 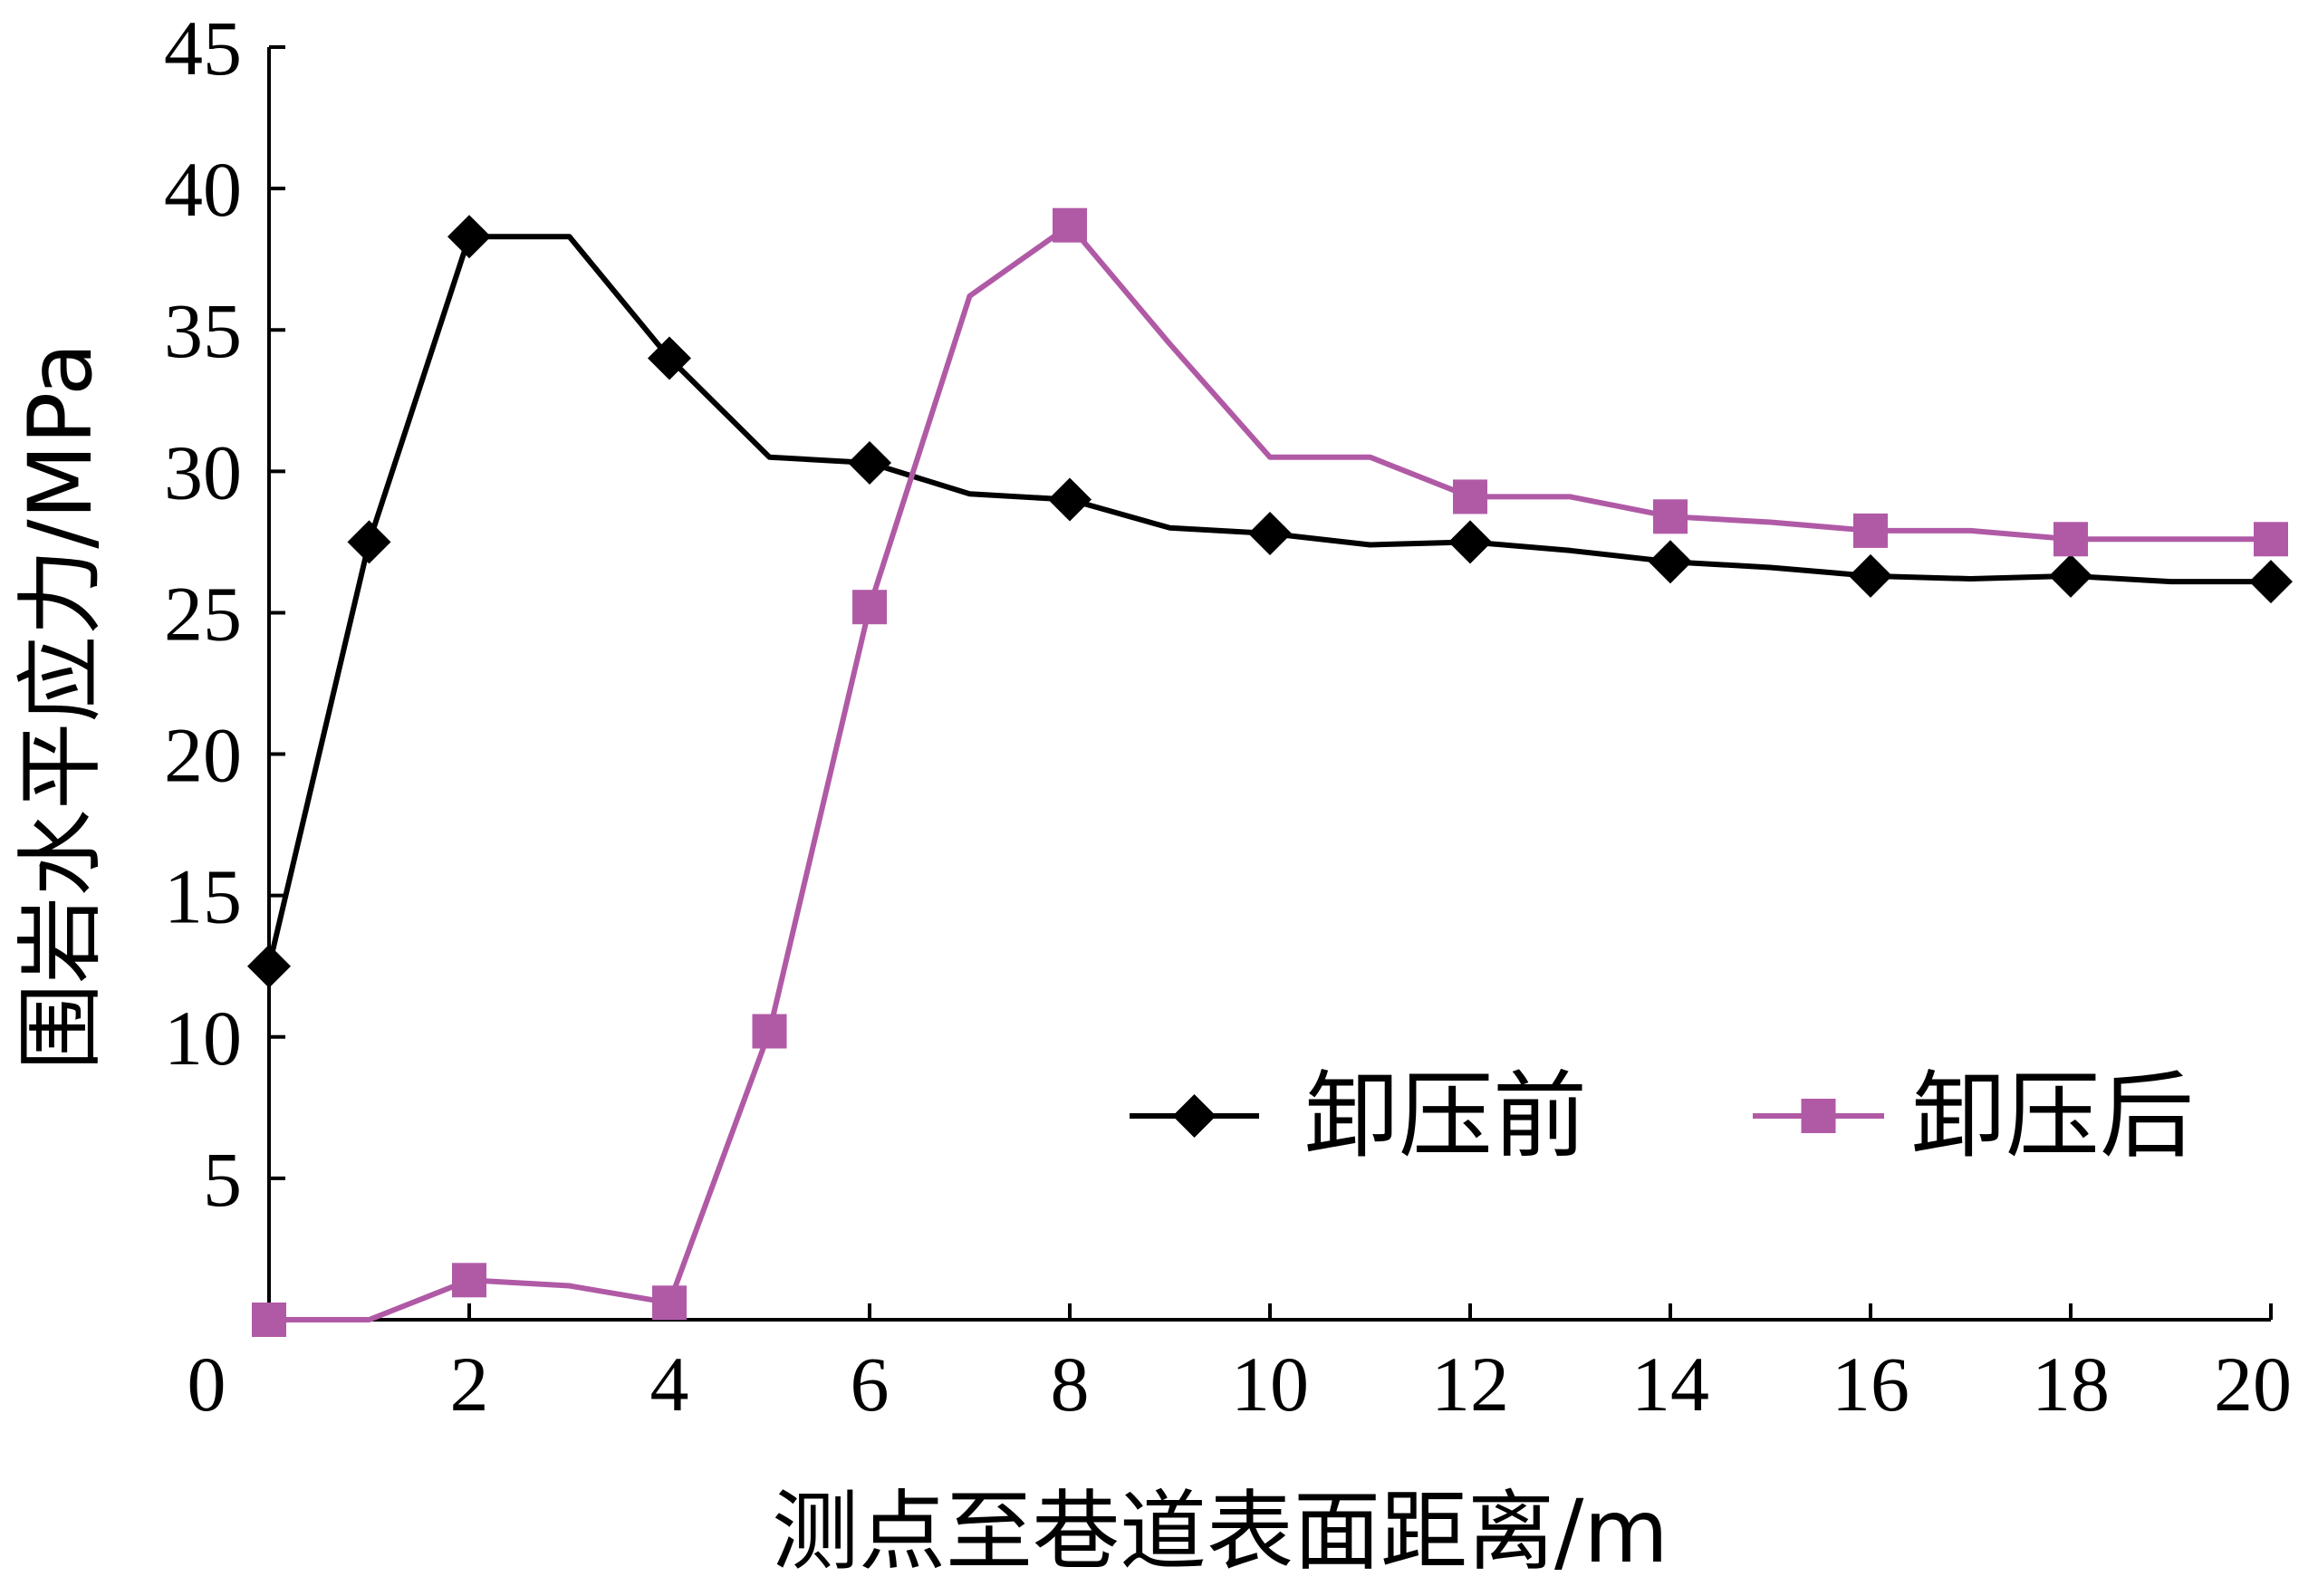 I want to click on legend-item-2: 卸压后, so click(x=1973, y=1116).